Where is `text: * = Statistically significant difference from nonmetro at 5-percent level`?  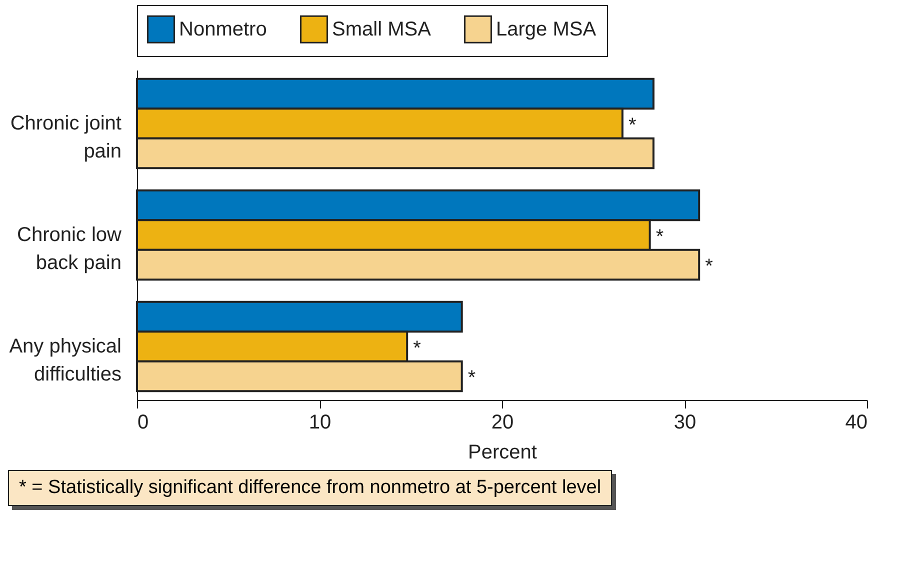
text: * = Statistically significant difference from nonmetro at 5-percent level is located at coordinates (310, 488).